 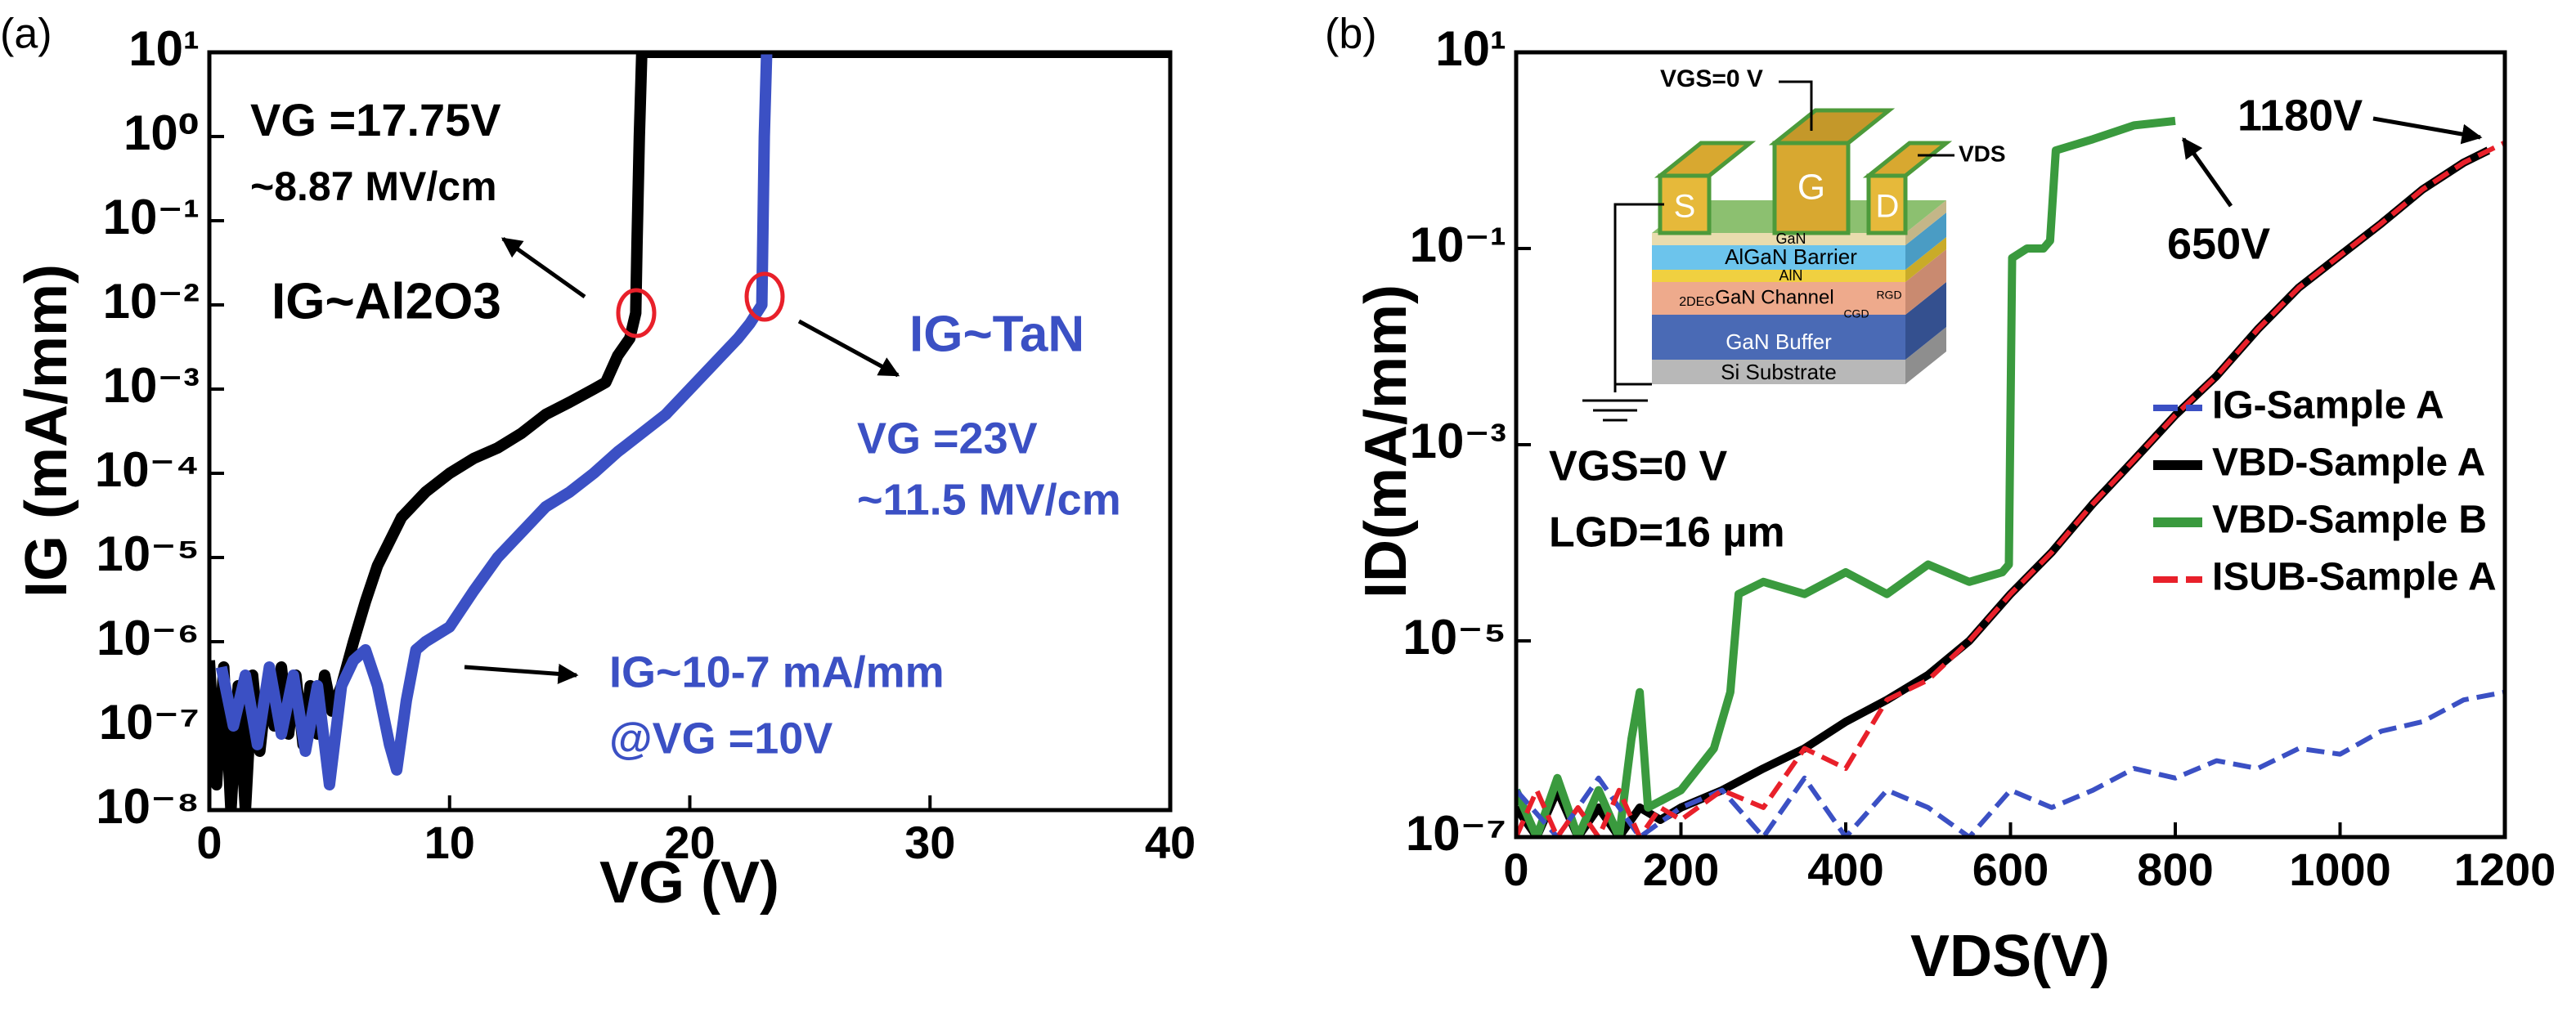 What do you see at coordinates (720, 739) in the screenshot?
I see `annotation: @VG =10V` at bounding box center [720, 739].